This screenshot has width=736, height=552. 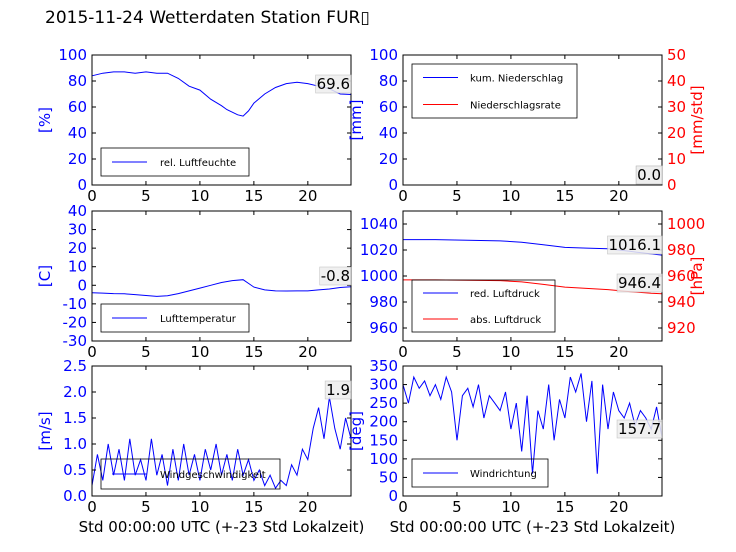 I want to click on y-tick-label: 1.5, so click(x=75, y=418).